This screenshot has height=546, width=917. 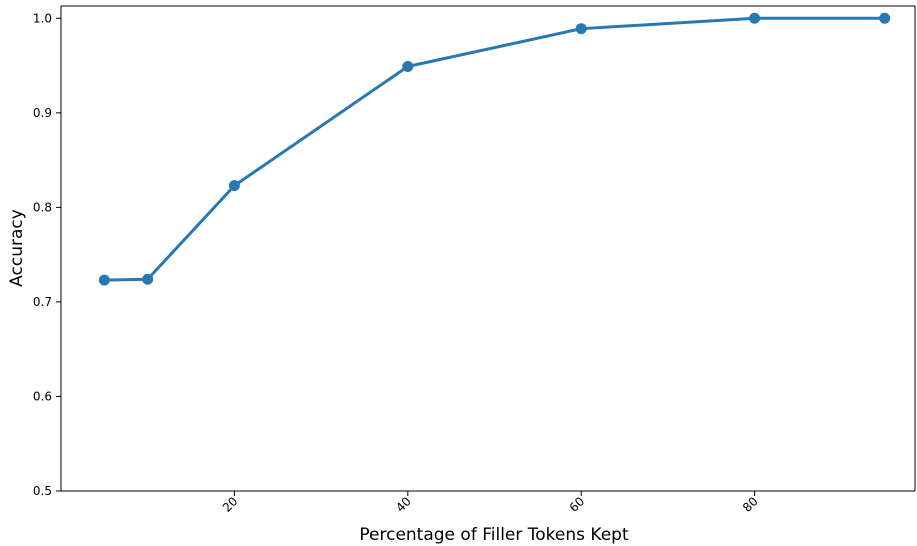 What do you see at coordinates (230, 504) in the screenshot?
I see `x-tick-label: 20` at bounding box center [230, 504].